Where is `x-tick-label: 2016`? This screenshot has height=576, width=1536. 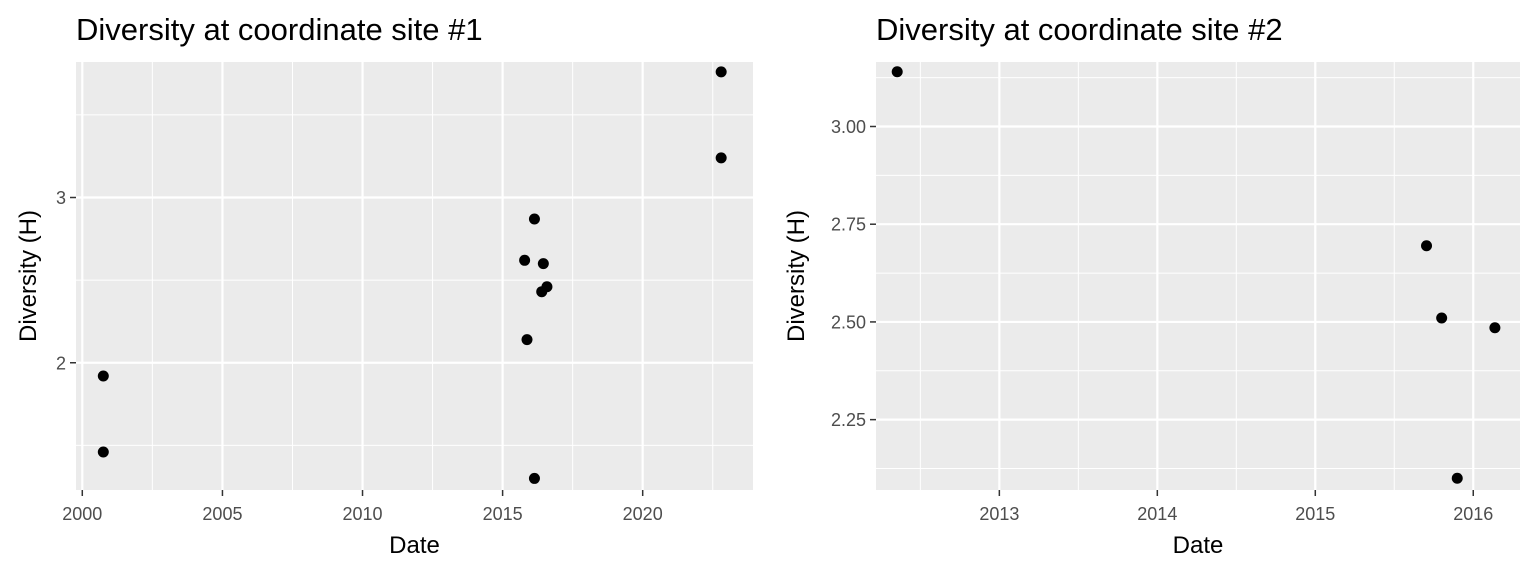
x-tick-label: 2016 is located at coordinates (1473, 514).